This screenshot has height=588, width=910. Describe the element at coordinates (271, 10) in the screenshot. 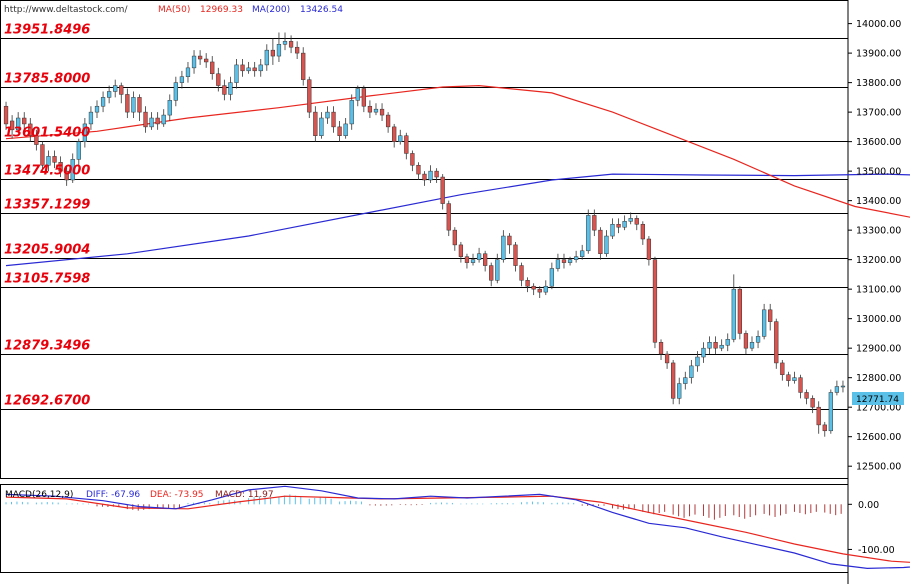

I see `ma200-legend-label: MA(200)` at that location.